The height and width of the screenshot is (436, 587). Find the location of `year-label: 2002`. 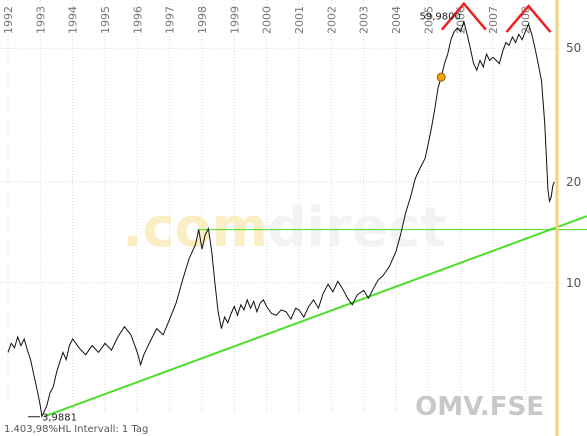

year-label: 2002 is located at coordinates (331, 20).